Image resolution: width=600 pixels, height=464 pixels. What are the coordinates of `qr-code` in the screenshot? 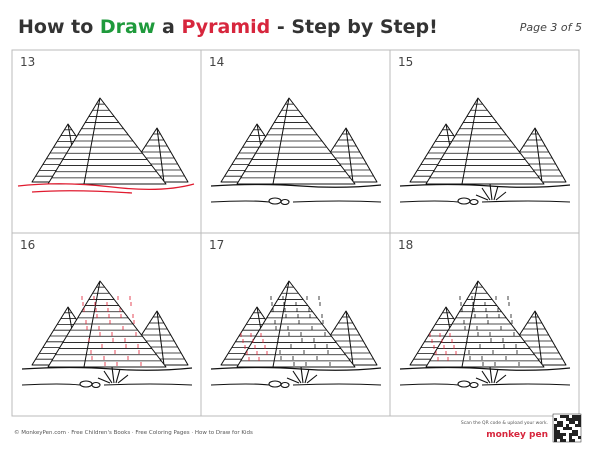 It's located at (567, 428).